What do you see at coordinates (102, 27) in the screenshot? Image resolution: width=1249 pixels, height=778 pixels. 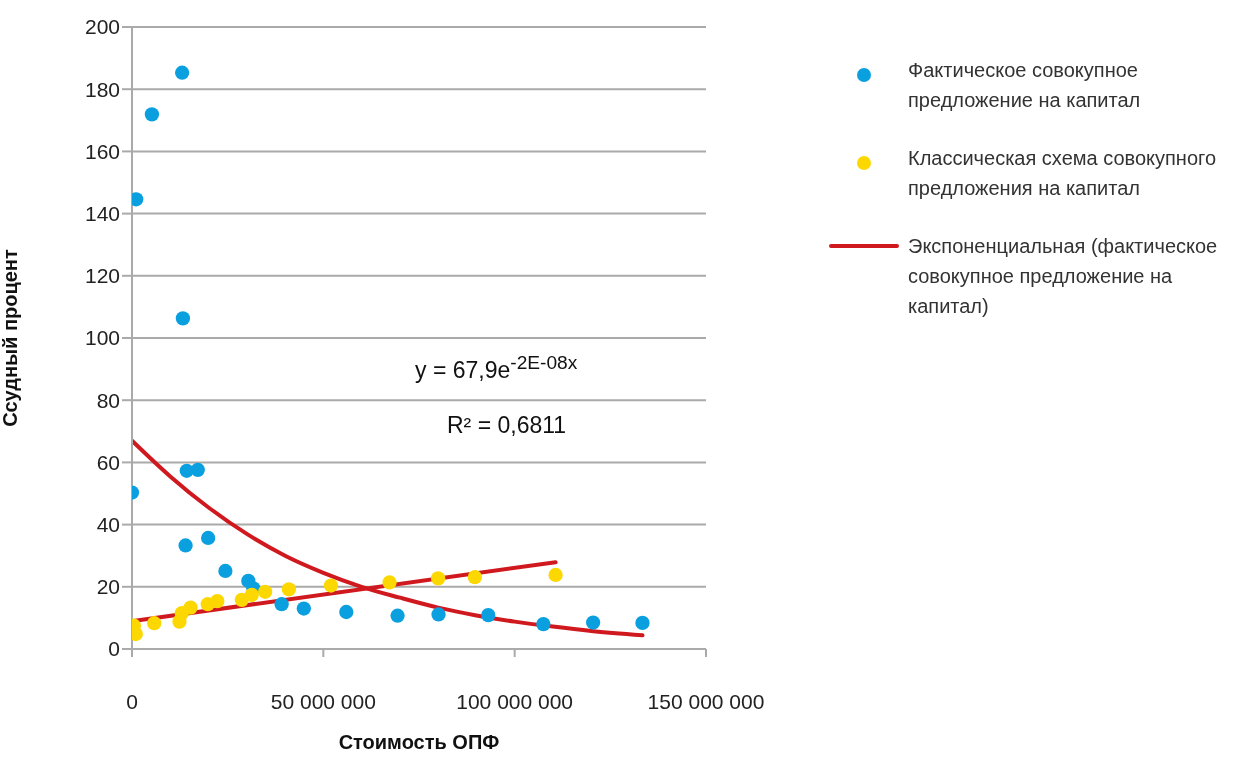 I see `y-tick-label: 200` at bounding box center [102, 27].